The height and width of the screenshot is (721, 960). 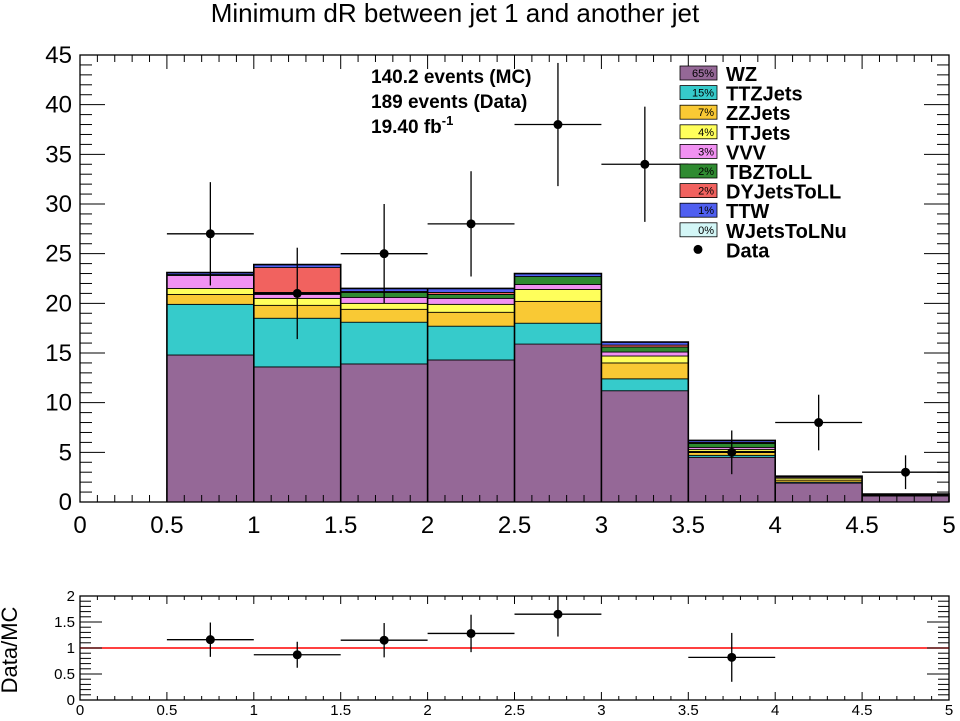 I want to click on legend-percent: 15%, so click(x=703, y=94).